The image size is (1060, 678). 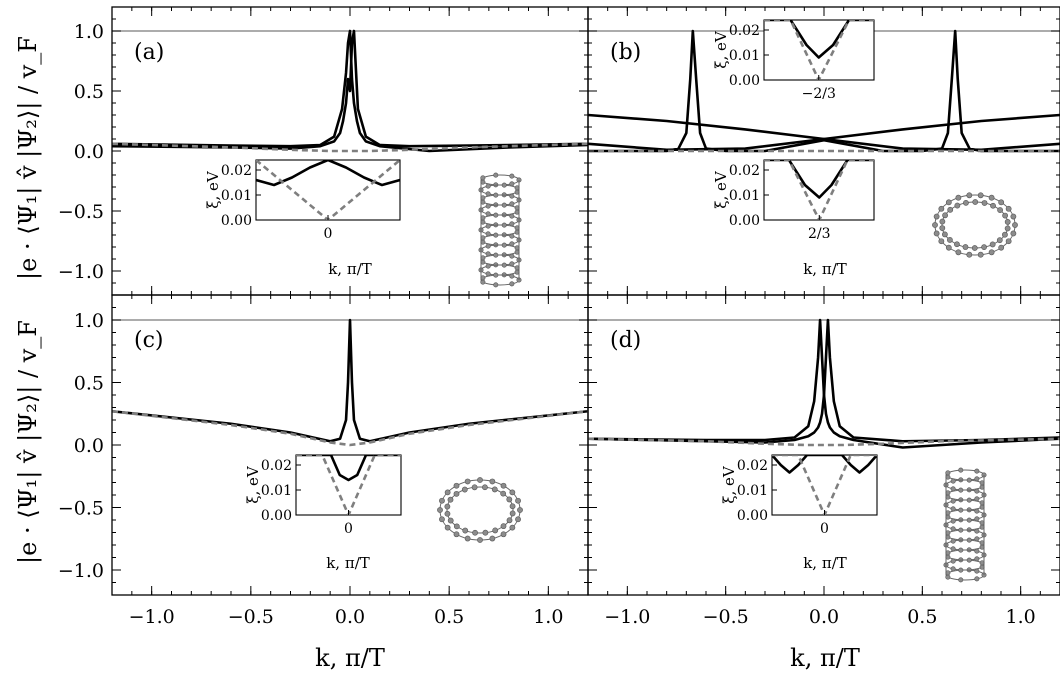 I want to click on xtick-label: 1.0, so click(x=1021, y=617).